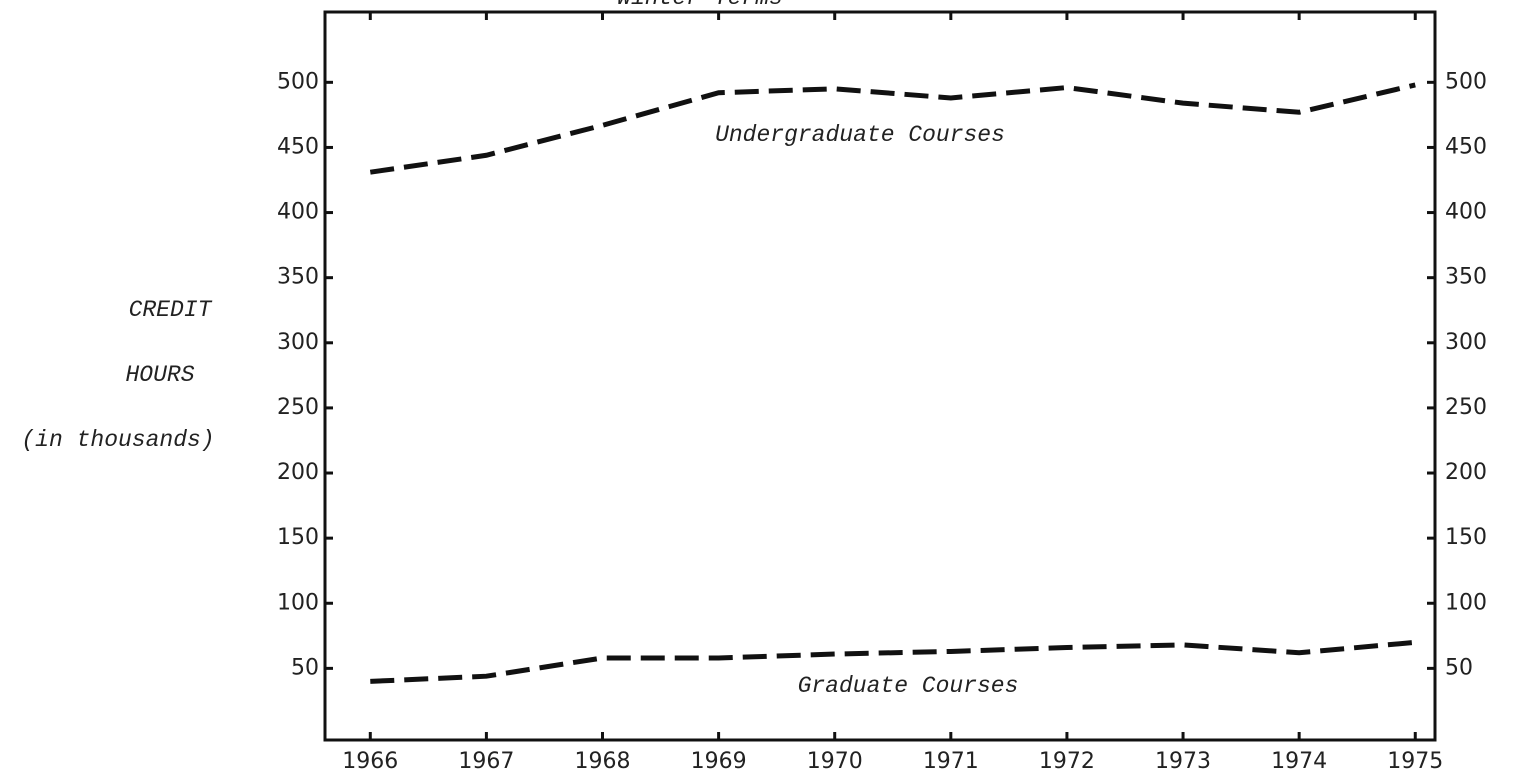  What do you see at coordinates (1183, 760) in the screenshot?
I see `x-tick-label: 1973` at bounding box center [1183, 760].